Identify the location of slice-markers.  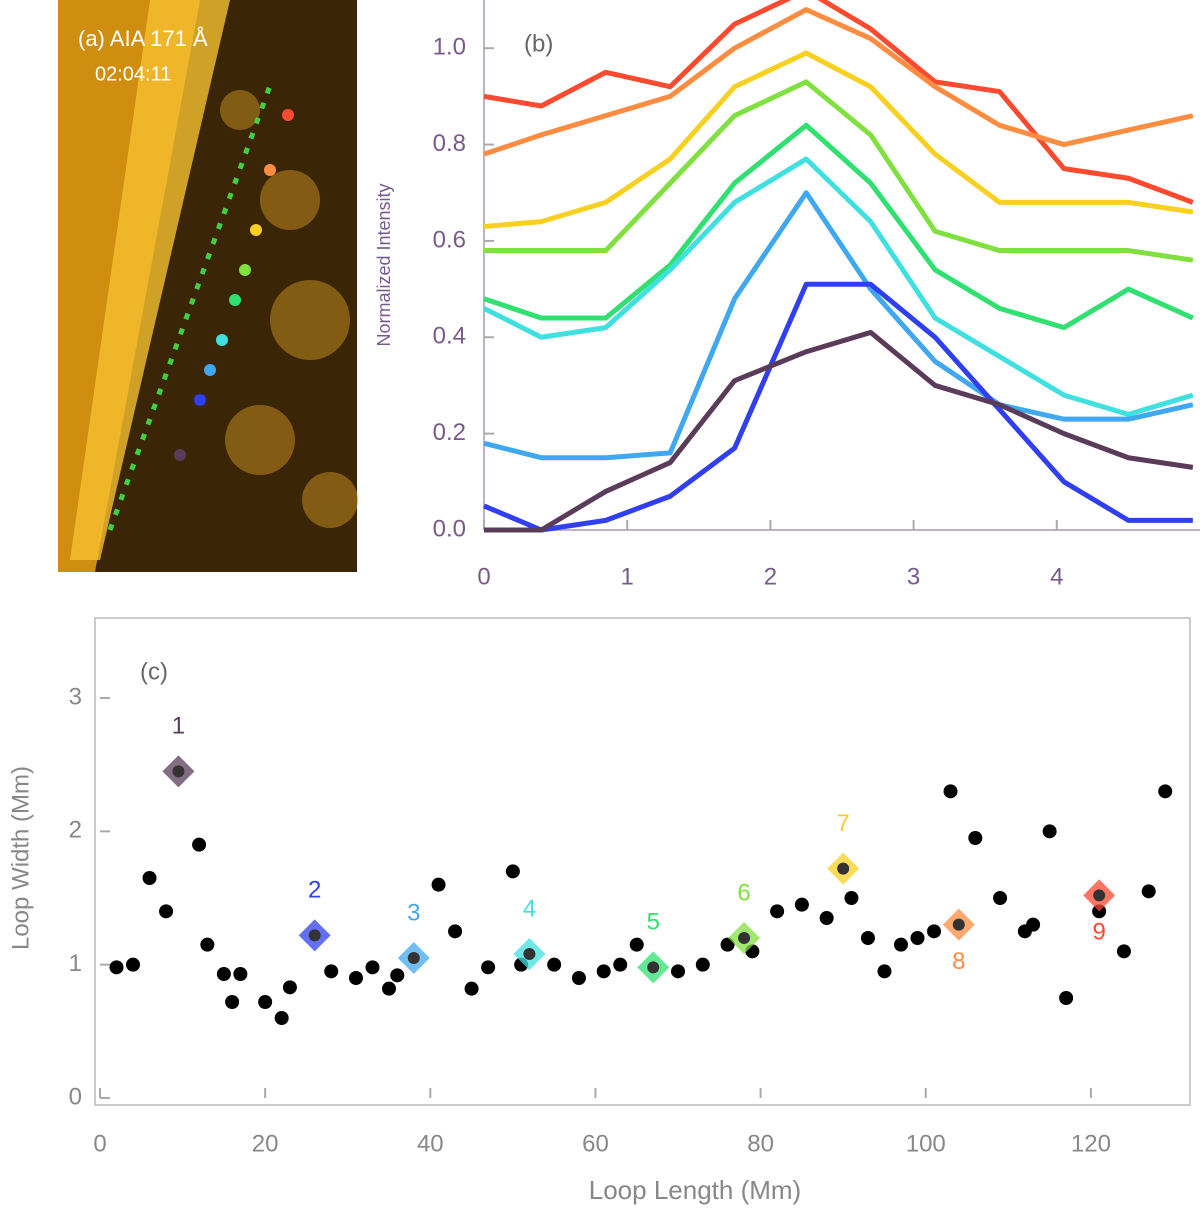
(234, 285).